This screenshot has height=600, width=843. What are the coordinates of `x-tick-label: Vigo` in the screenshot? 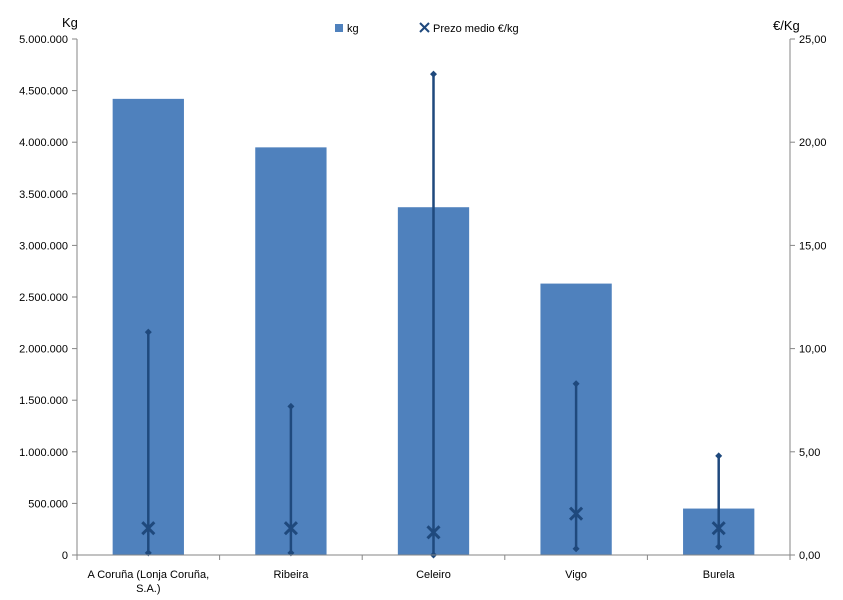 It's located at (576, 575).